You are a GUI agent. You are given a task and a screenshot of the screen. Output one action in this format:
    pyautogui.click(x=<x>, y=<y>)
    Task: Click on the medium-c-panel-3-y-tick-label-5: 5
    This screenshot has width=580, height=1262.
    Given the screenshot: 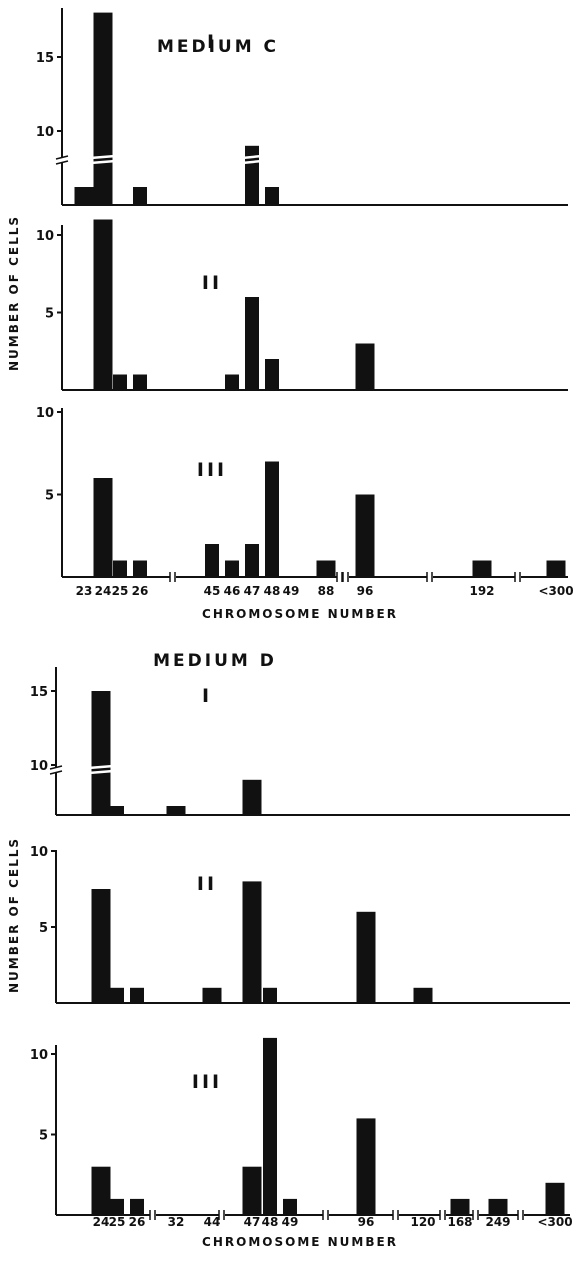 What is the action you would take?
    pyautogui.click(x=49, y=496)
    